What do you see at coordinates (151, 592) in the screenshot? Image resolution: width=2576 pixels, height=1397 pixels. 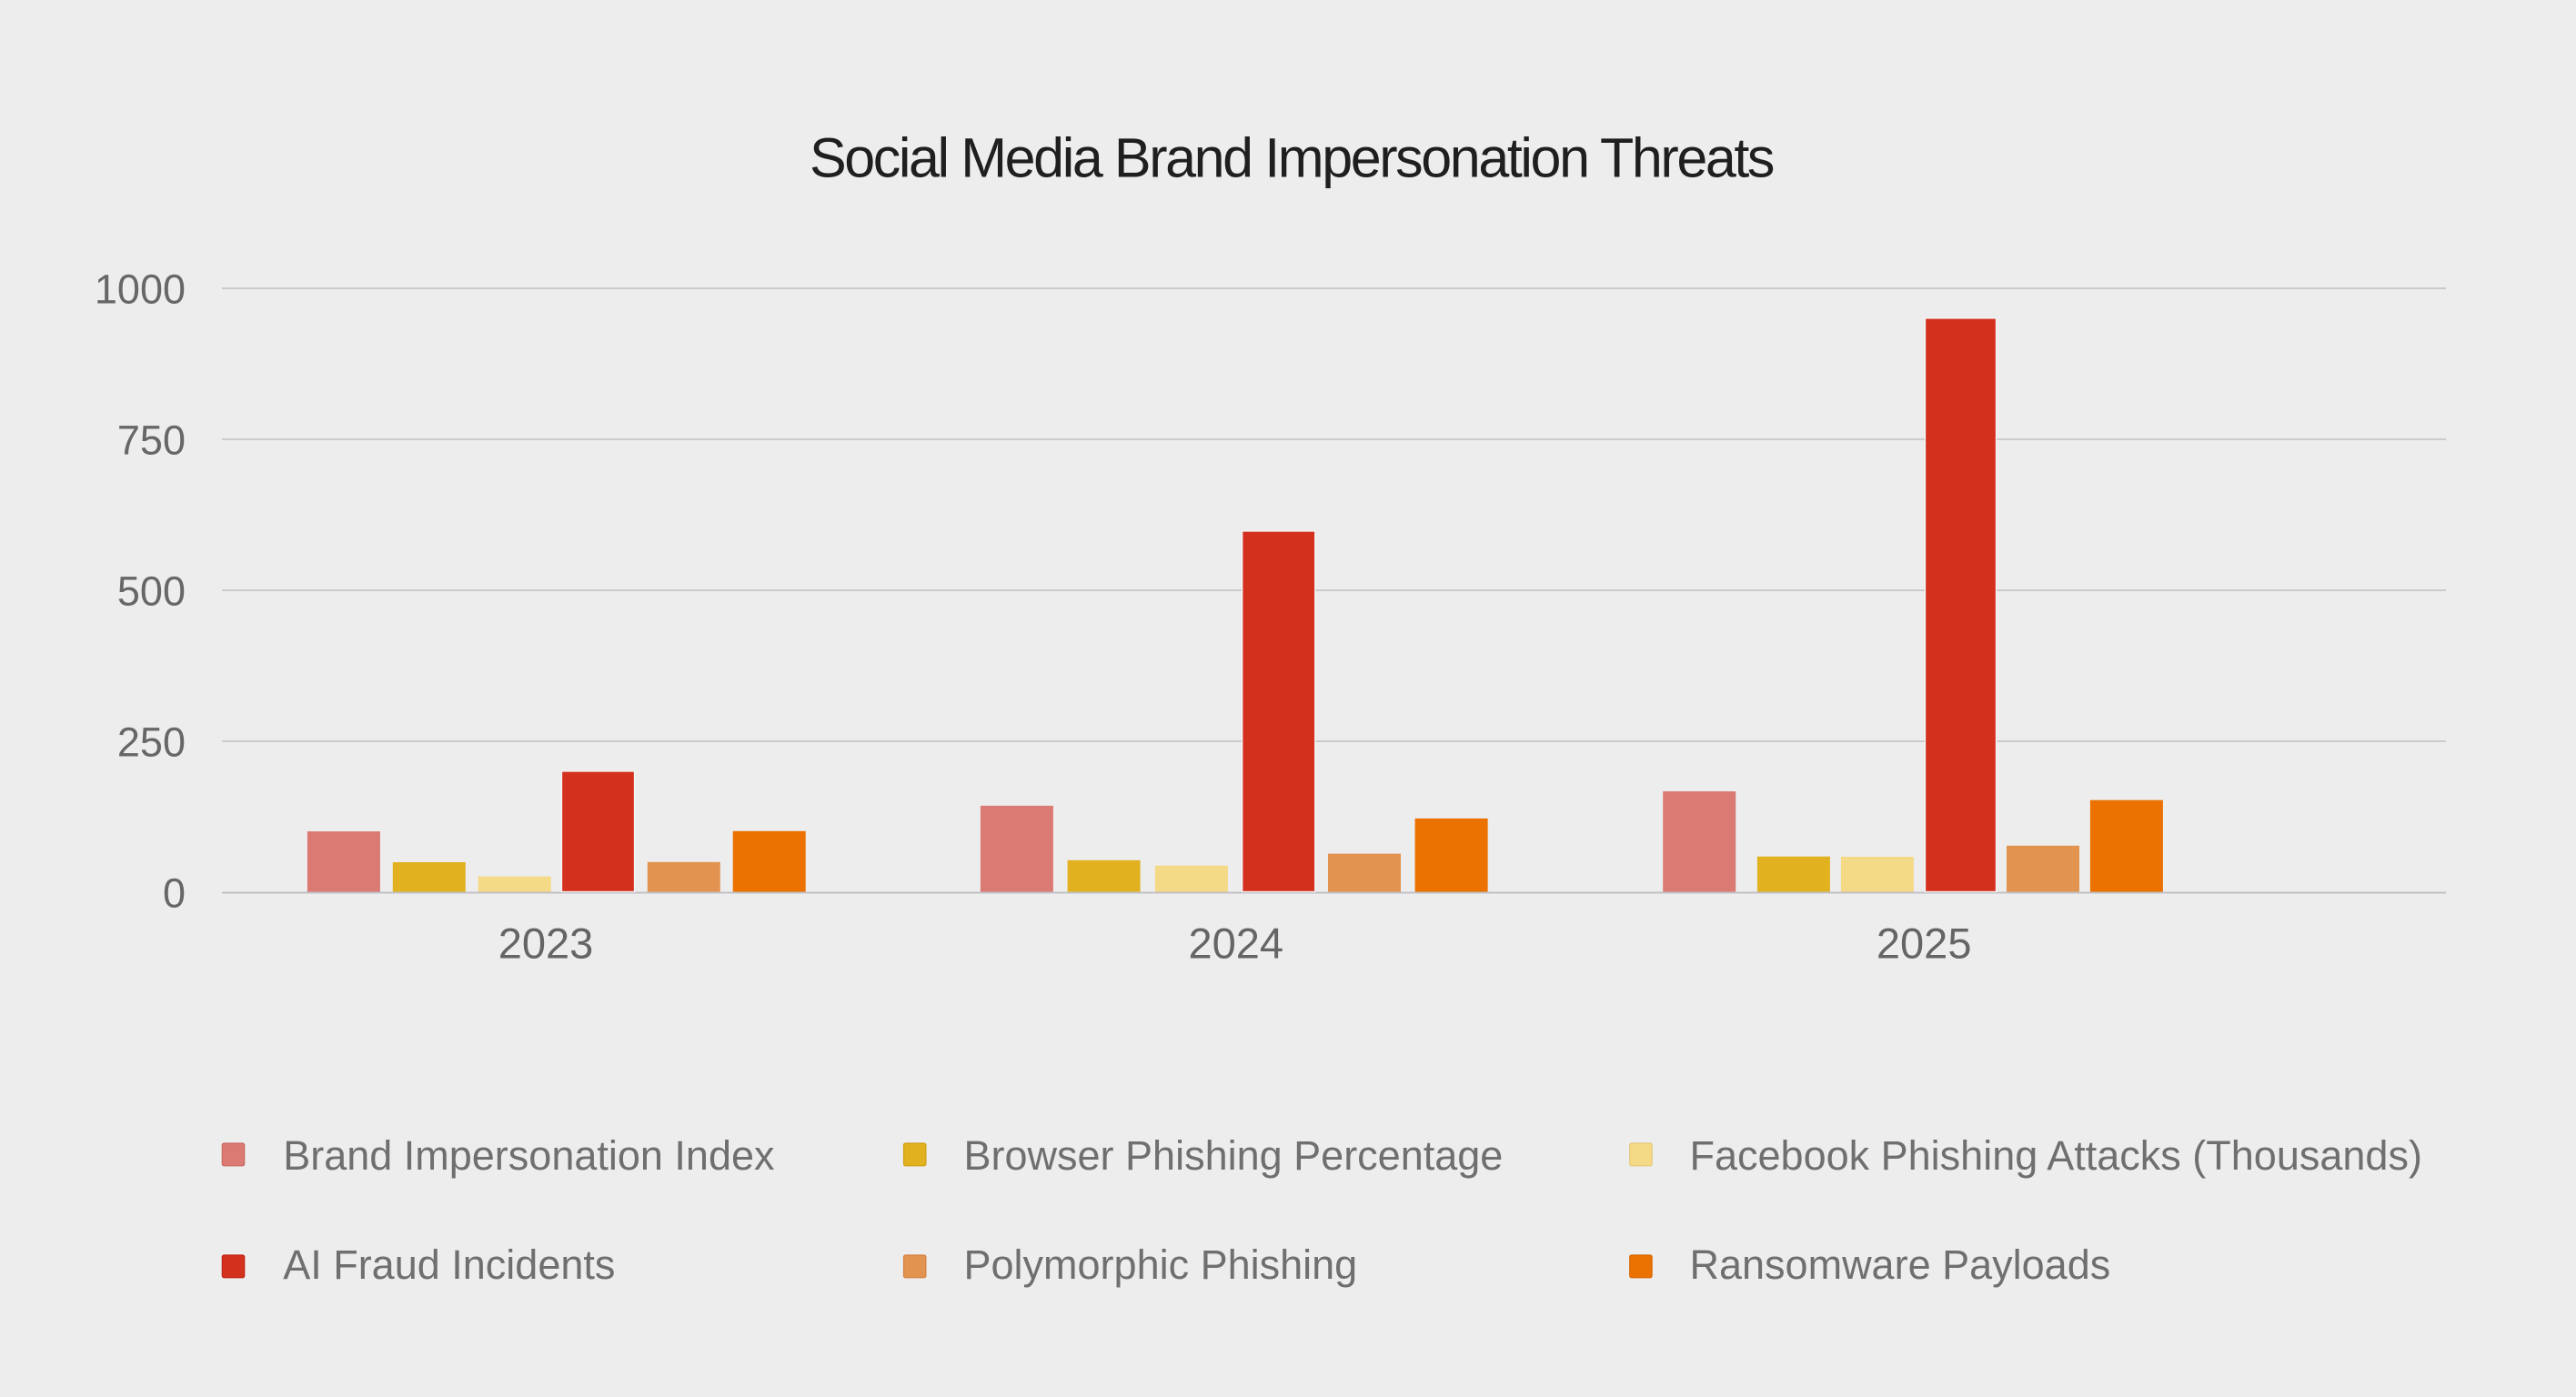 I see `svg-text: 500` at bounding box center [151, 592].